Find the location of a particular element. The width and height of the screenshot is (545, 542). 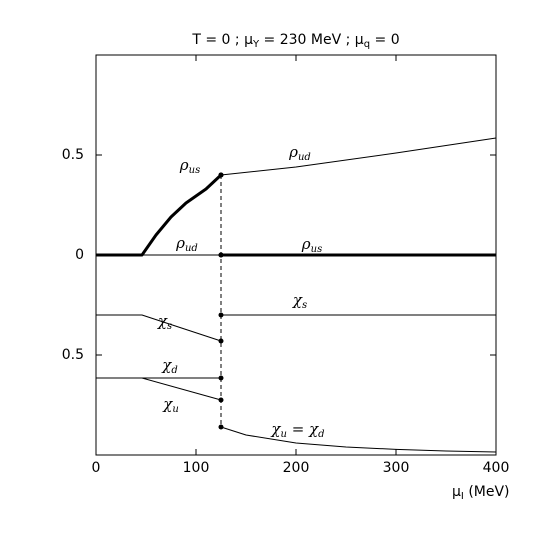

text-part: = 230 MeV ; μ is located at coordinates (311, 40).